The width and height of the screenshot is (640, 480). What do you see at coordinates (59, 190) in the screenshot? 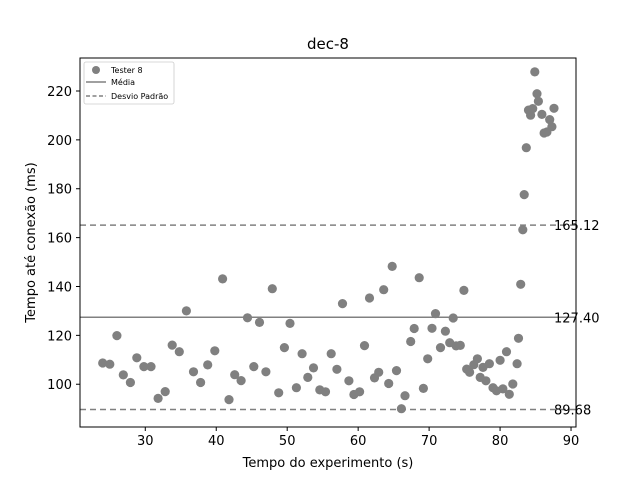
I see `y-tick-label: 180` at bounding box center [59, 190].